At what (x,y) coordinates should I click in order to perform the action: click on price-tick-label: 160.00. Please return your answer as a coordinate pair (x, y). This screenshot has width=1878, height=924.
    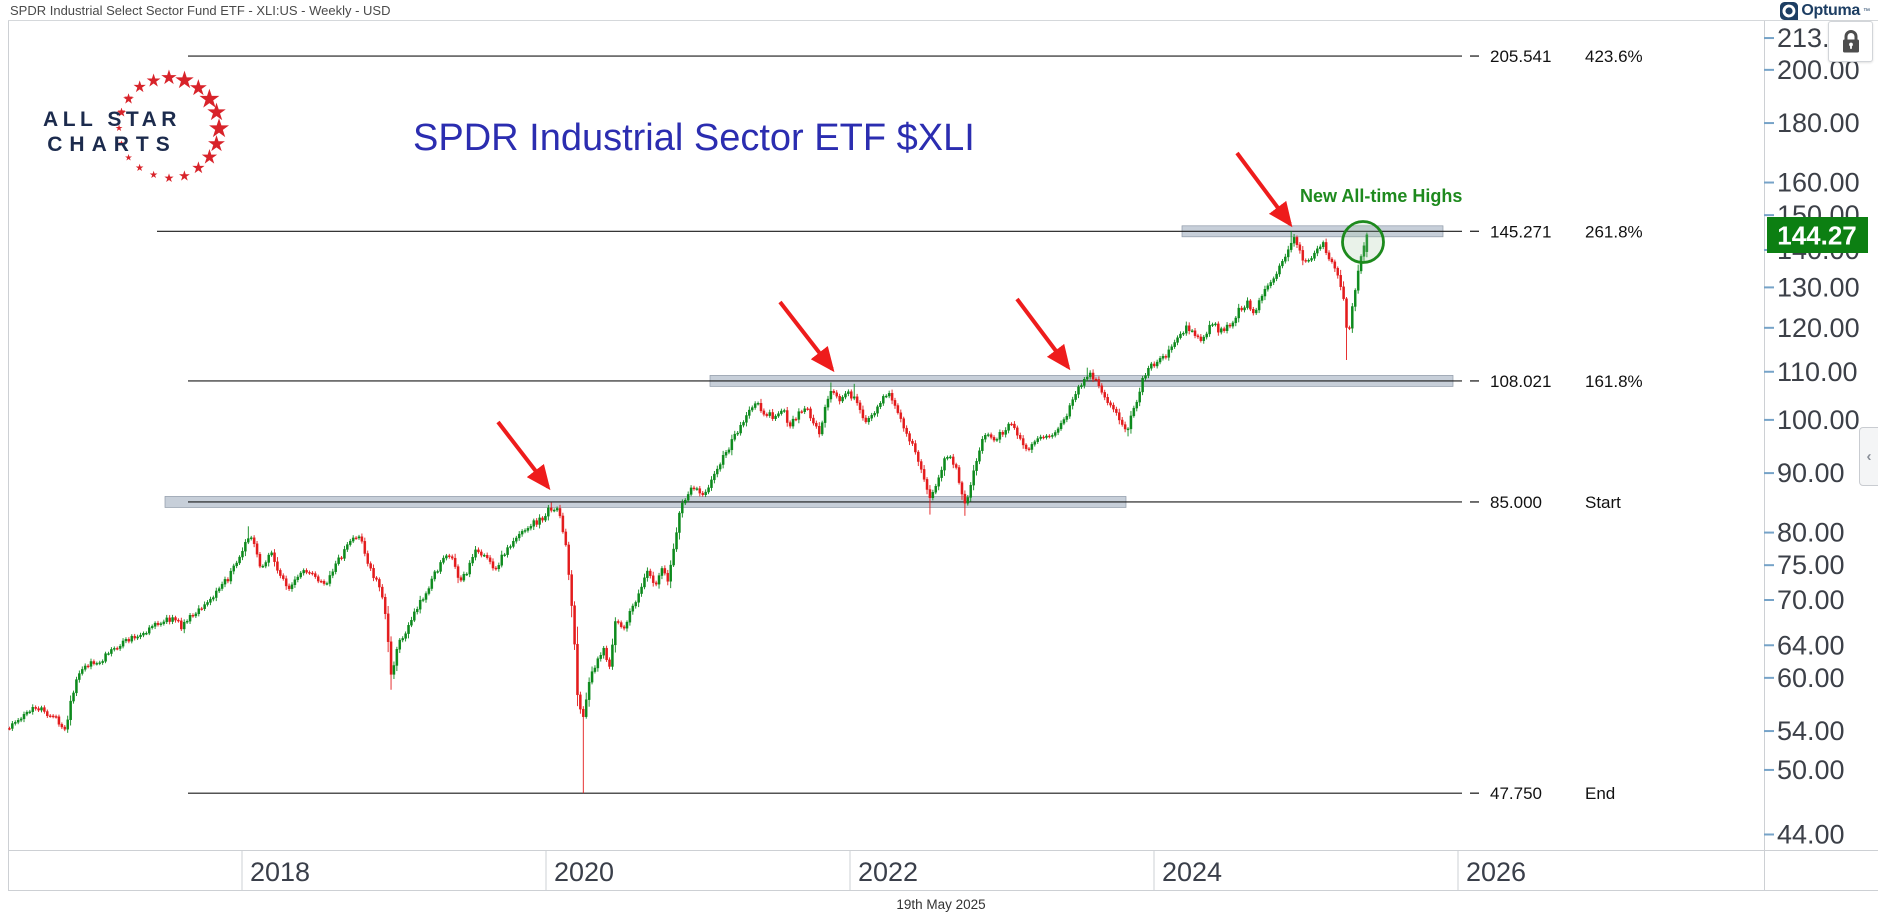
    Looking at the image, I should click on (1818, 183).